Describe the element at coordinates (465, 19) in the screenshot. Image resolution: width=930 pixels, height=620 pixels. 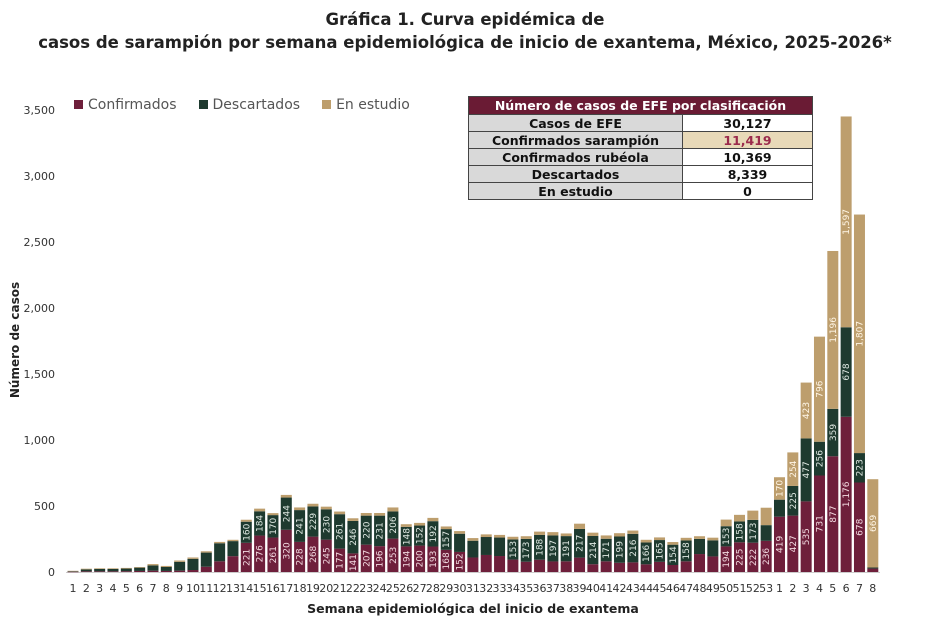
I see `chart-title-line1: Gráfica 1. Curva epidémica de` at that location.